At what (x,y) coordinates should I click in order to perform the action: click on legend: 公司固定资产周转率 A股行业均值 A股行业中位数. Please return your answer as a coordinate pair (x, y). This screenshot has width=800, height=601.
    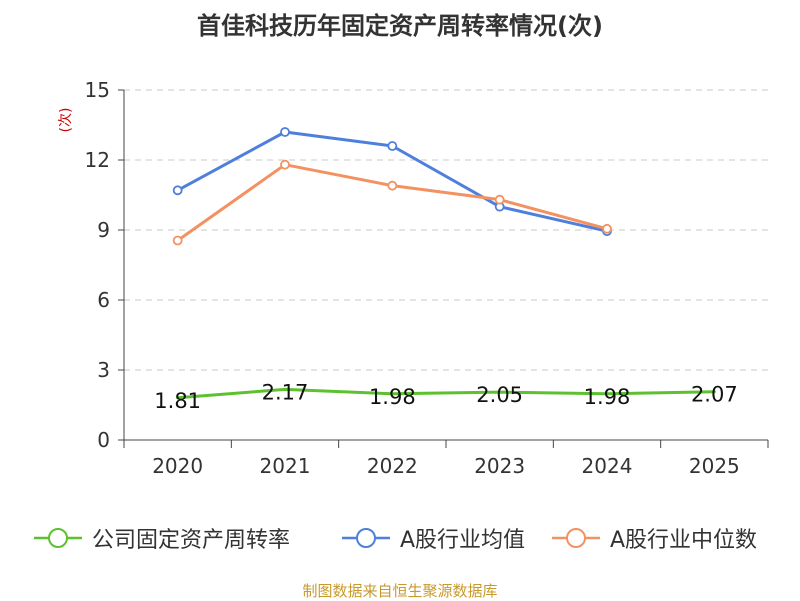
    Looking at the image, I should click on (400, 538).